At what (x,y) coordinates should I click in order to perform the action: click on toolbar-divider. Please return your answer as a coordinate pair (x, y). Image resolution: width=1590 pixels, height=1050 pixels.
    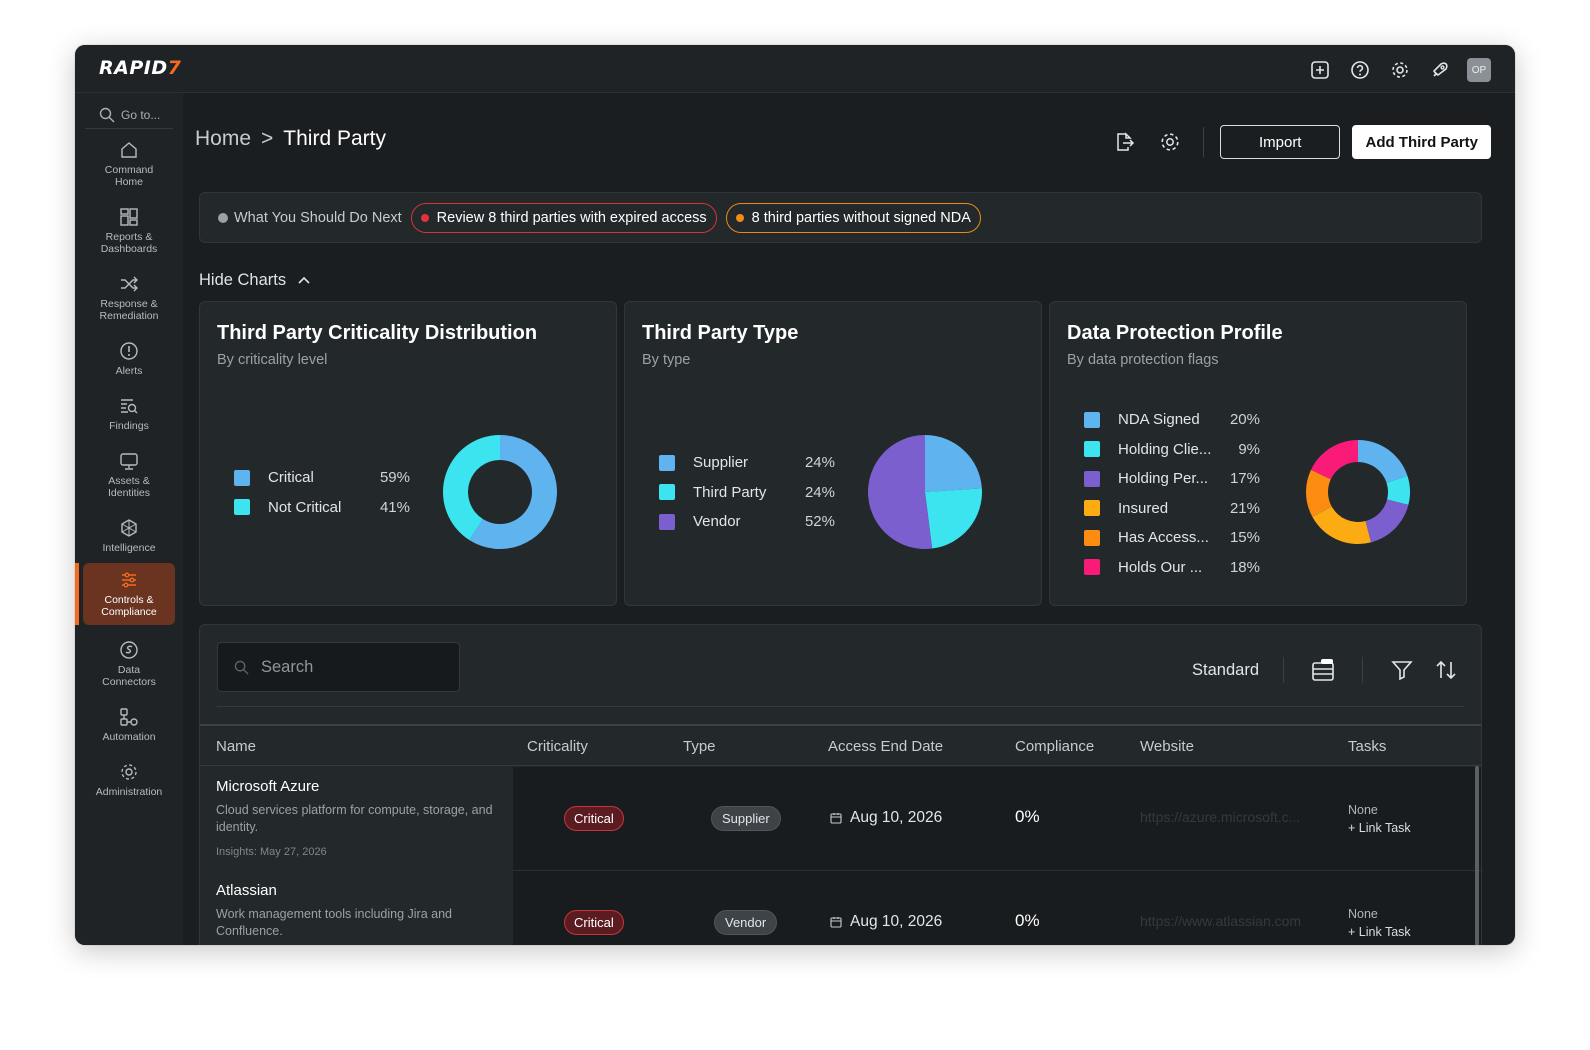
    Looking at the image, I should click on (1362, 670).